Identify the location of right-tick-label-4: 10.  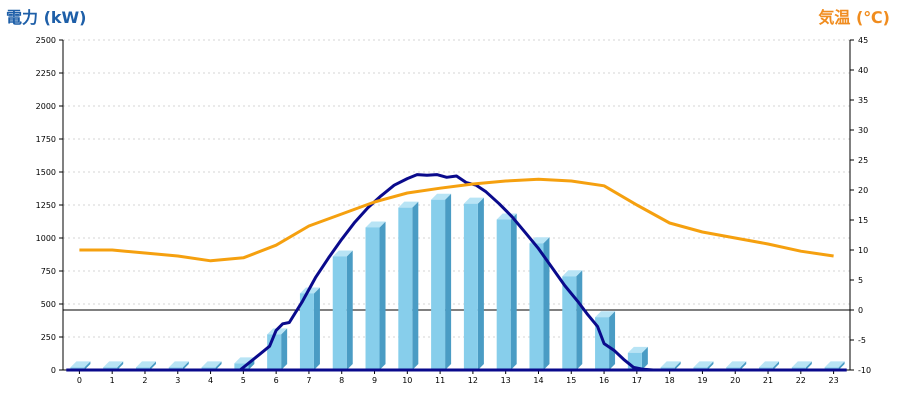
(863, 250).